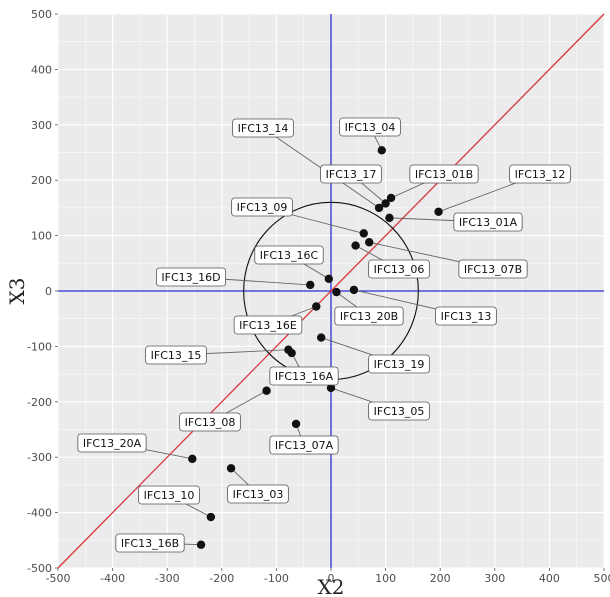 Image resolution: width=610 pixels, height=597 pixels. I want to click on x-tick-label: 300, so click(494, 578).